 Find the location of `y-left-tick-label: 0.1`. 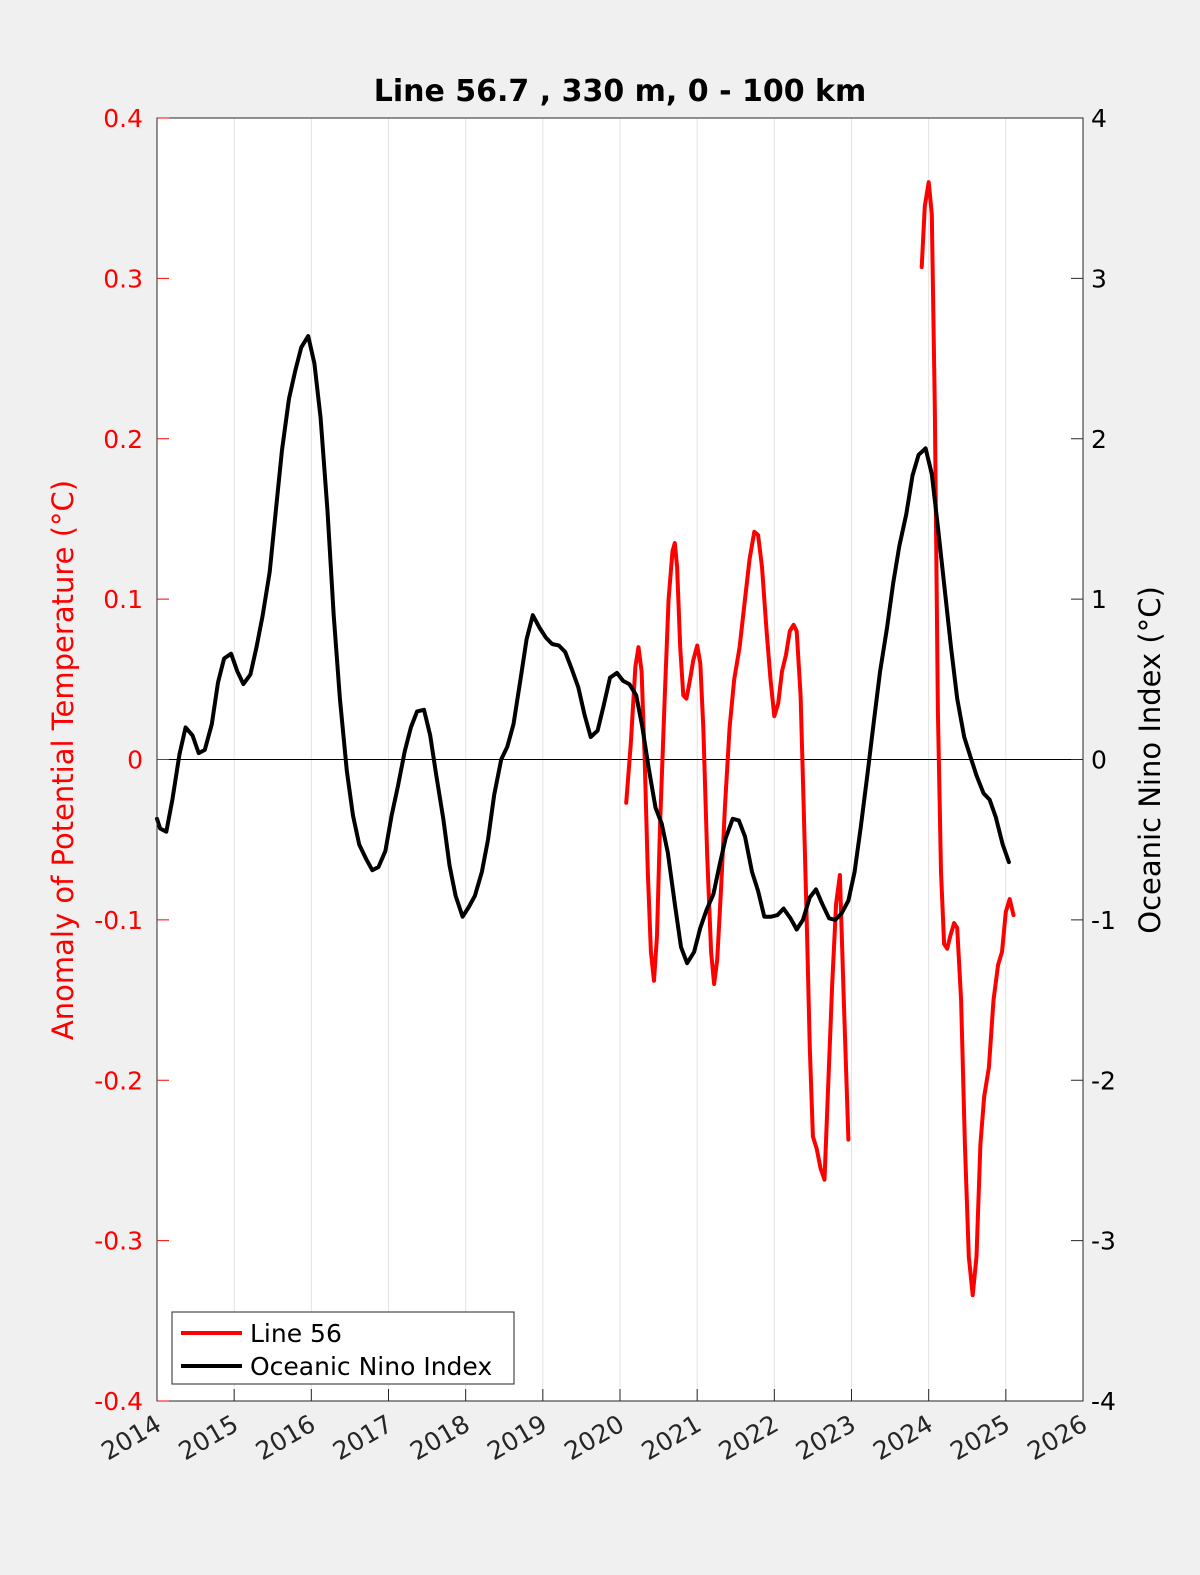

y-left-tick-label: 0.1 is located at coordinates (123, 599).